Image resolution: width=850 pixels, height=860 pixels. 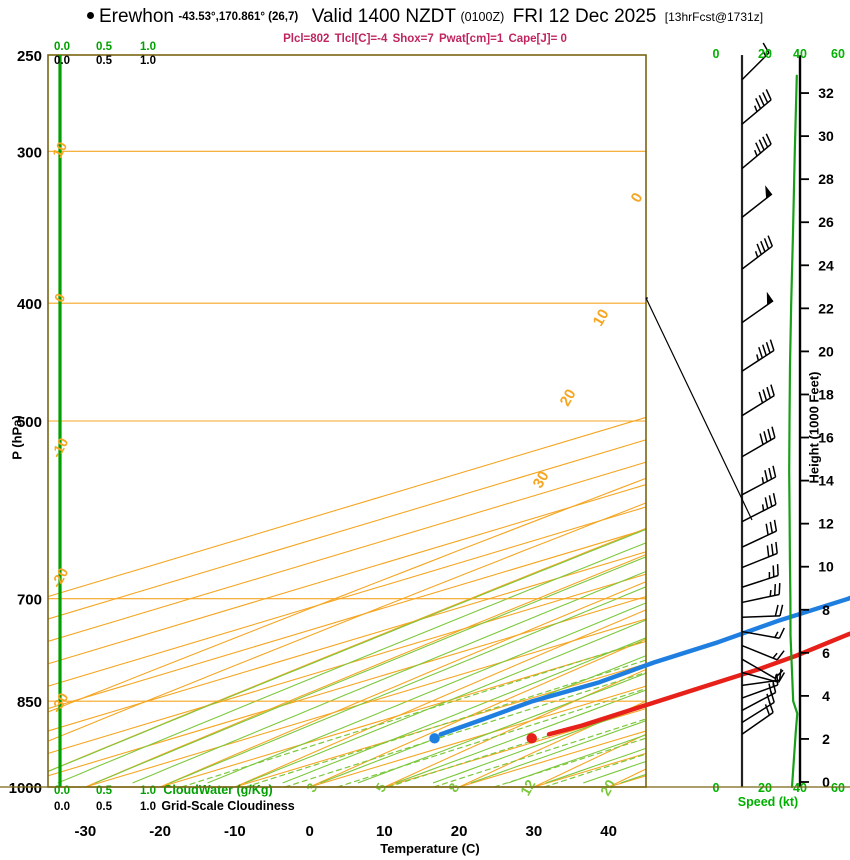 What do you see at coordinates (698, 684) in the screenshot?
I see `temperature-profile-line` at bounding box center [698, 684].